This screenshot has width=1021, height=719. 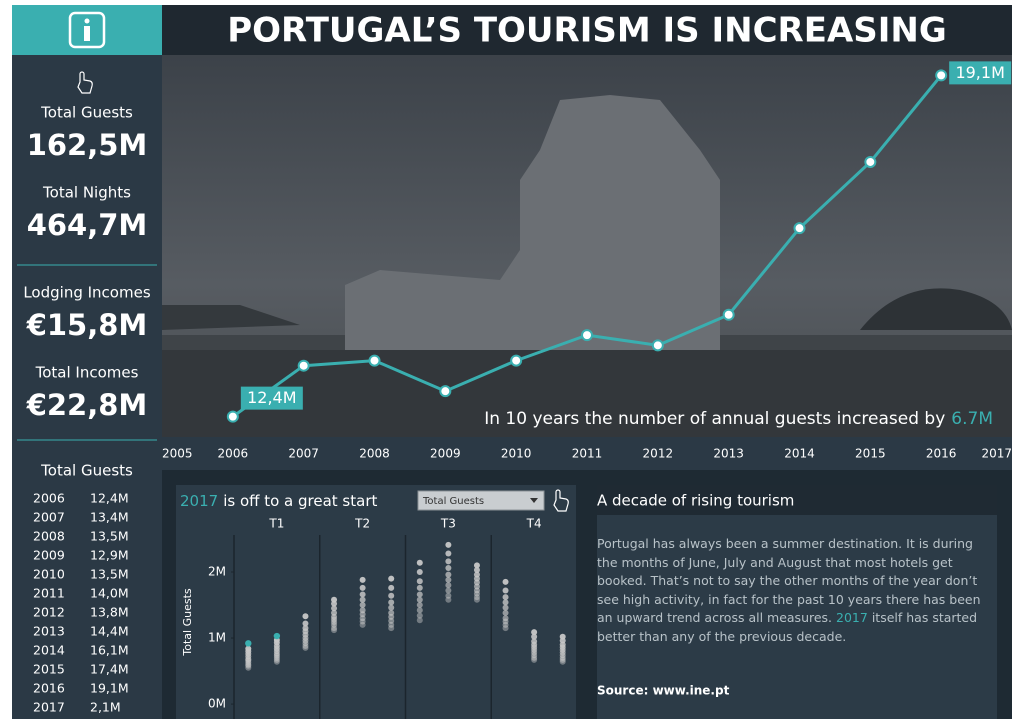 What do you see at coordinates (996, 454) in the screenshot?
I see `x-tick-label: 2017` at bounding box center [996, 454].